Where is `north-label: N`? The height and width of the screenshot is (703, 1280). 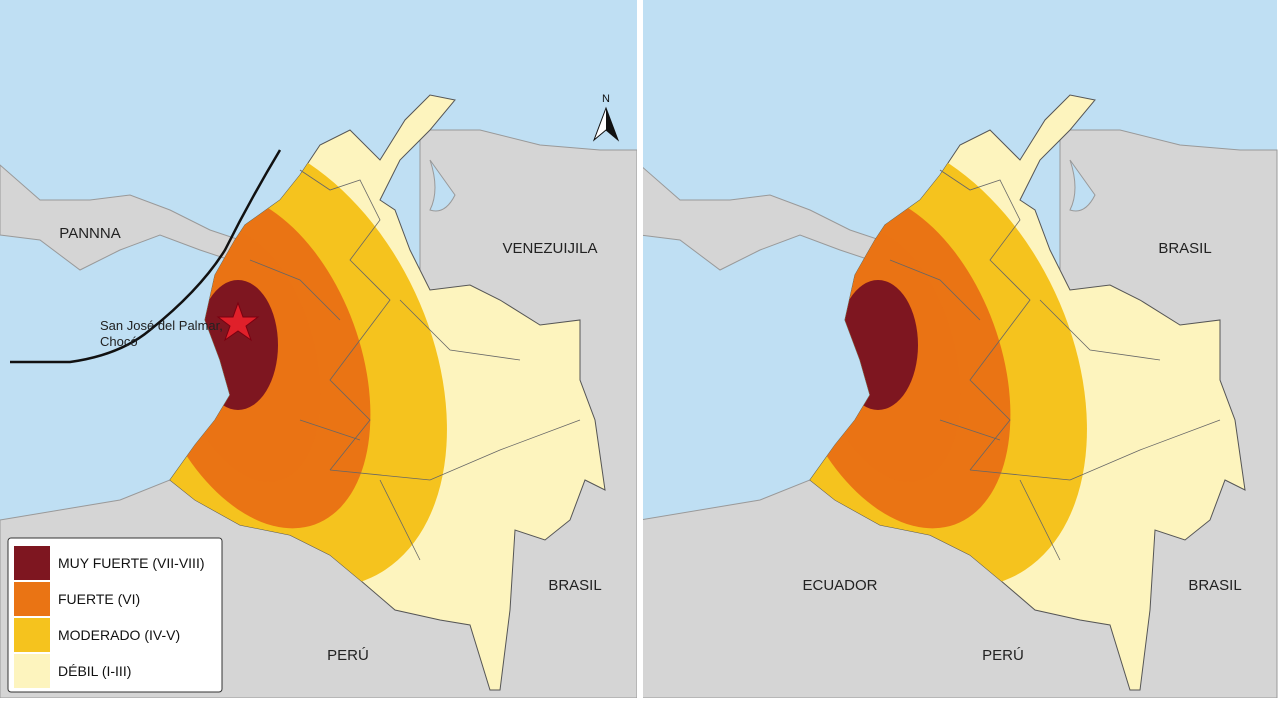 north-label: N is located at coordinates (606, 99).